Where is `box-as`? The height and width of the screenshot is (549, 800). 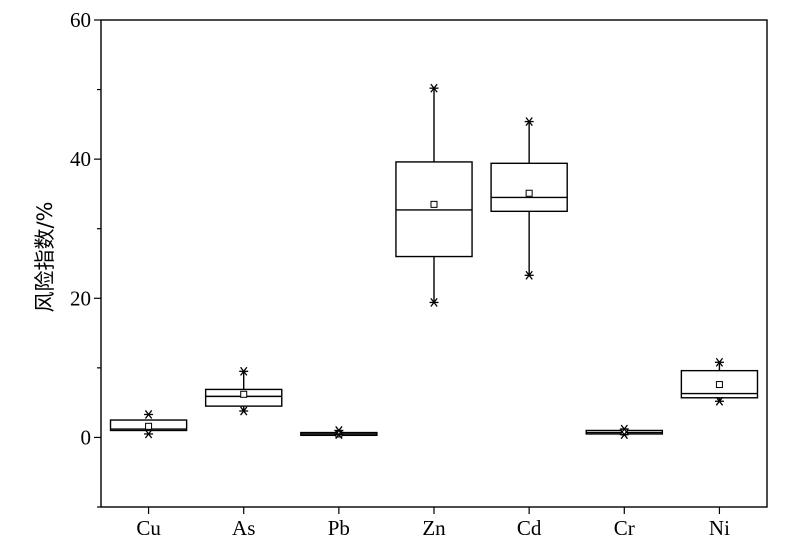 box-as is located at coordinates (243, 391).